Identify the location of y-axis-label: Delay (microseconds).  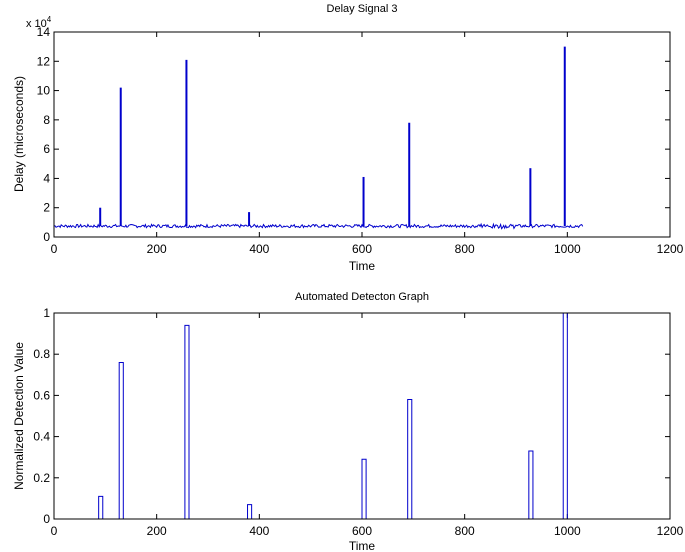
(19, 134).